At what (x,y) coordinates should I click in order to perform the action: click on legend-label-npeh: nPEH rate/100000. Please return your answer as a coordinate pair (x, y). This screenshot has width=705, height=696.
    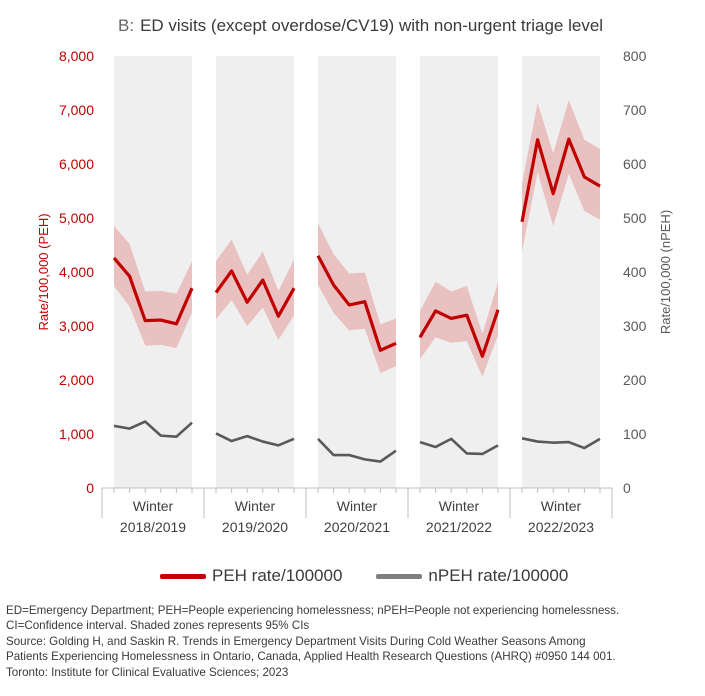
    Looking at the image, I should click on (498, 575).